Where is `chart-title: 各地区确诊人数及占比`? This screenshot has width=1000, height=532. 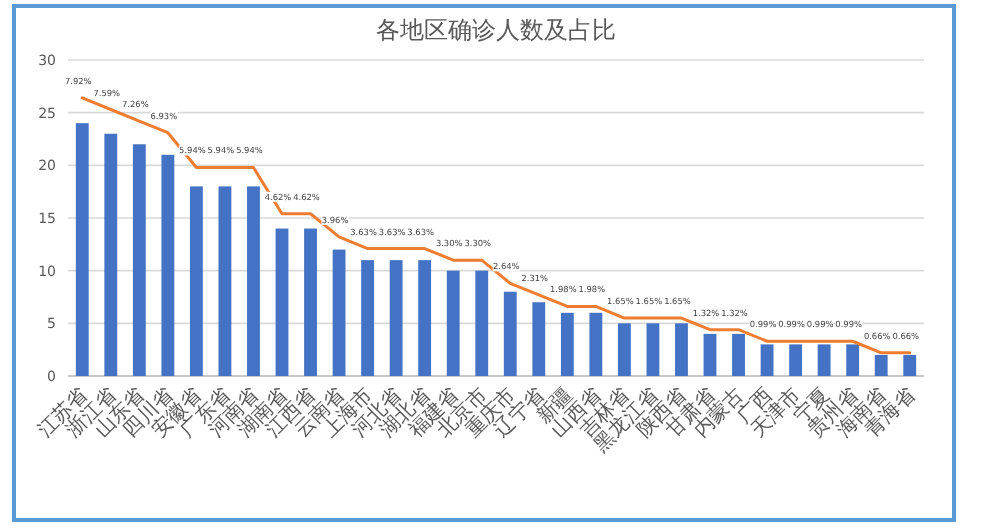
chart-title: 各地区确诊人数及占比 is located at coordinates (496, 30).